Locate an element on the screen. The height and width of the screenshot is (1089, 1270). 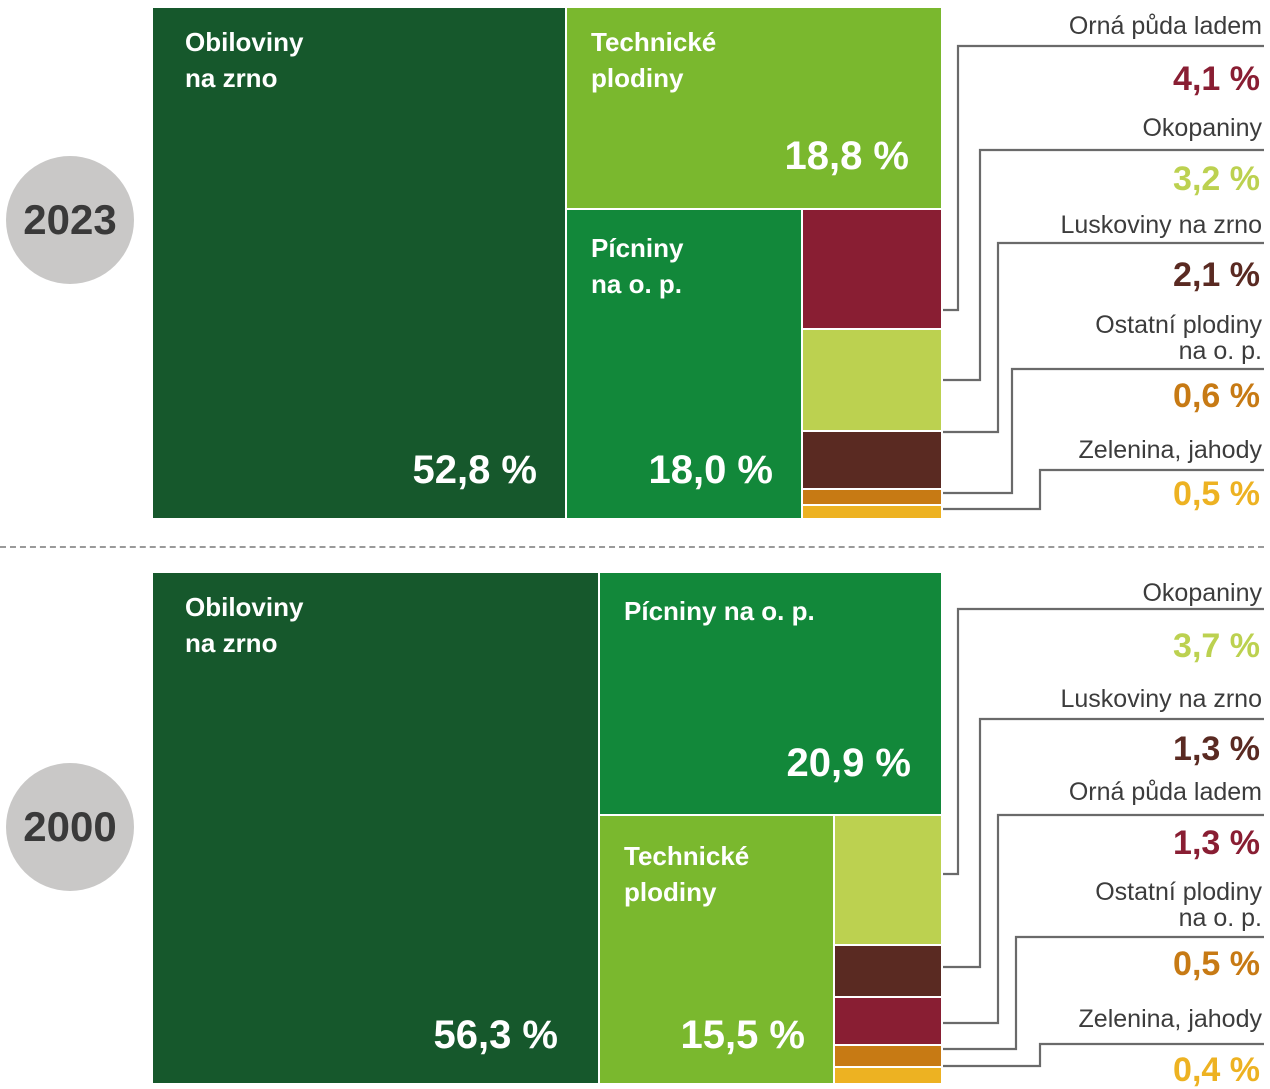
tile-value: 15,5 % is located at coordinates (742, 1035).